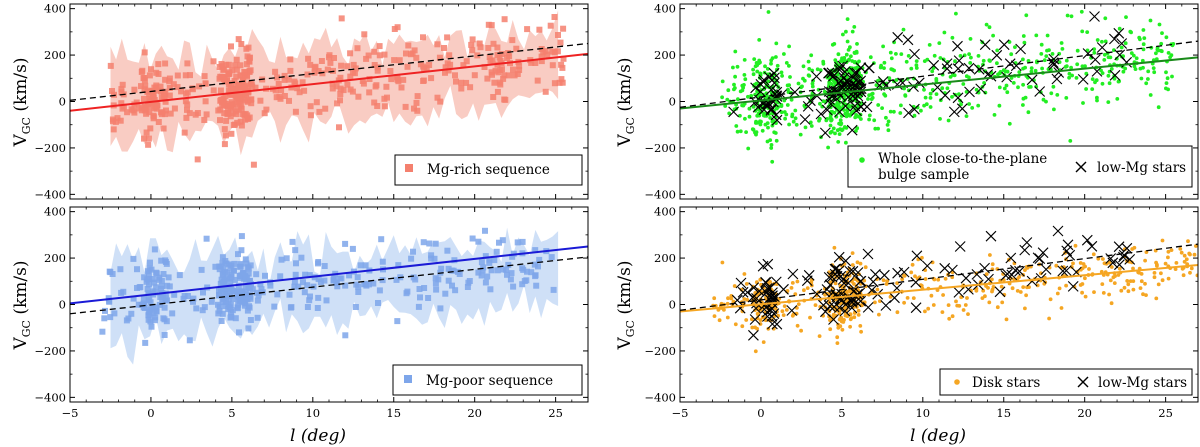  I want to click on y-tick-label: −200, so click(660, 351).